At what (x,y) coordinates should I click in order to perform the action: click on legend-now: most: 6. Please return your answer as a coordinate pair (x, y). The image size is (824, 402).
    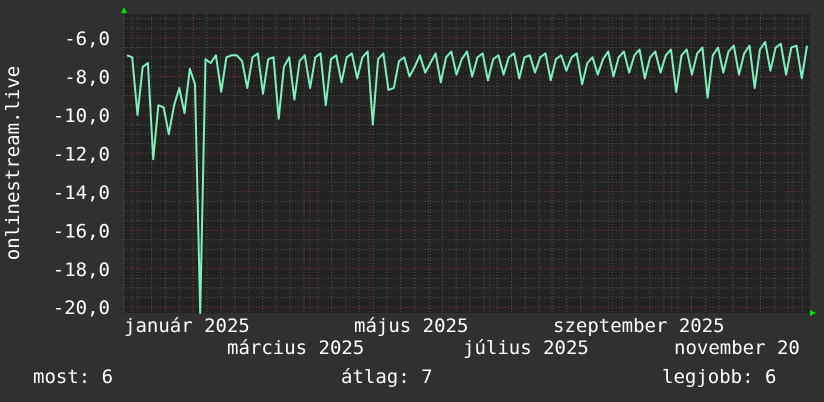
    Looking at the image, I should click on (73, 377).